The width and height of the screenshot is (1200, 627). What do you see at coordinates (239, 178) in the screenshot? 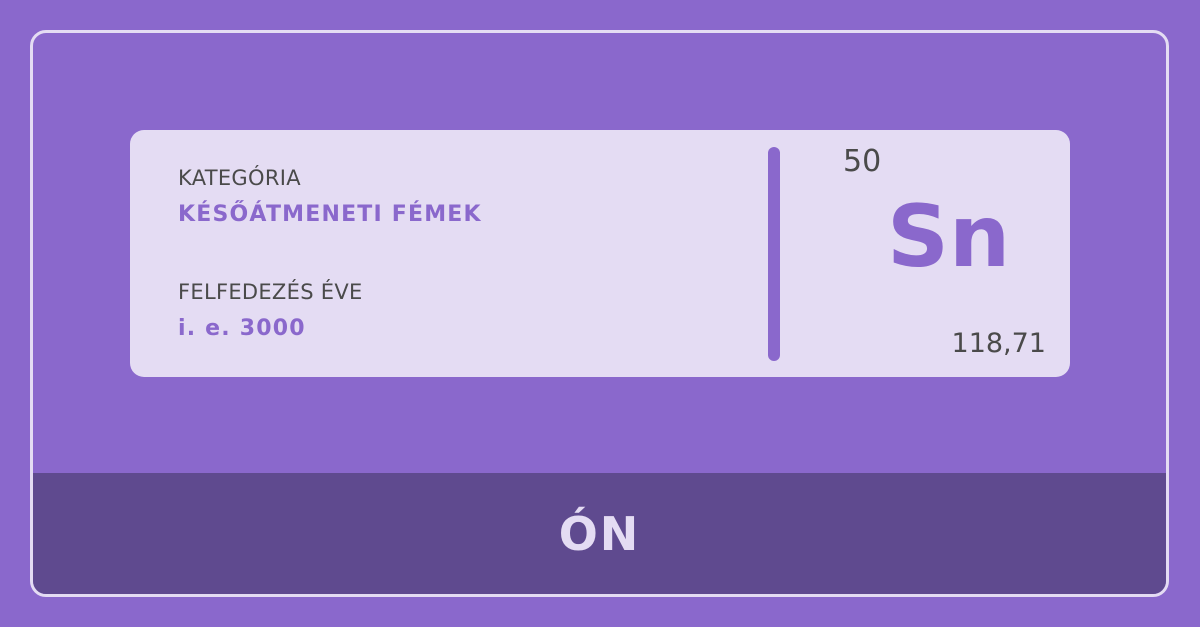
I see `category-label: KATEGÓRIA` at bounding box center [239, 178].